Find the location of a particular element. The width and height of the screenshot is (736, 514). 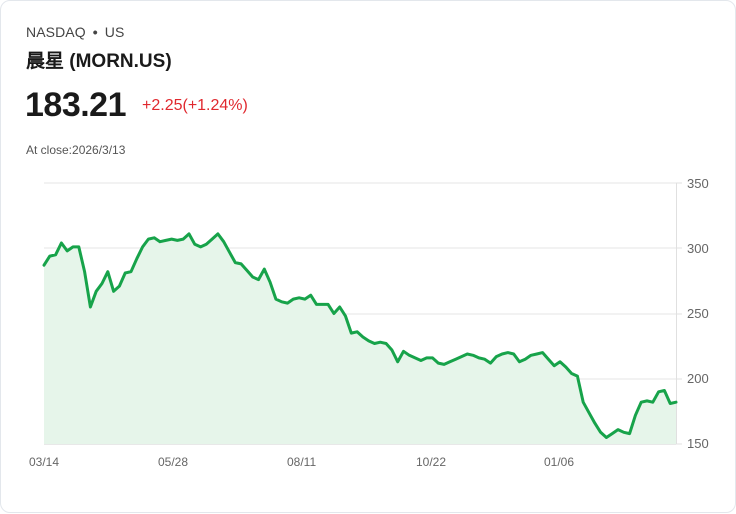

x-tick-0314: 03/14 is located at coordinates (44, 462).